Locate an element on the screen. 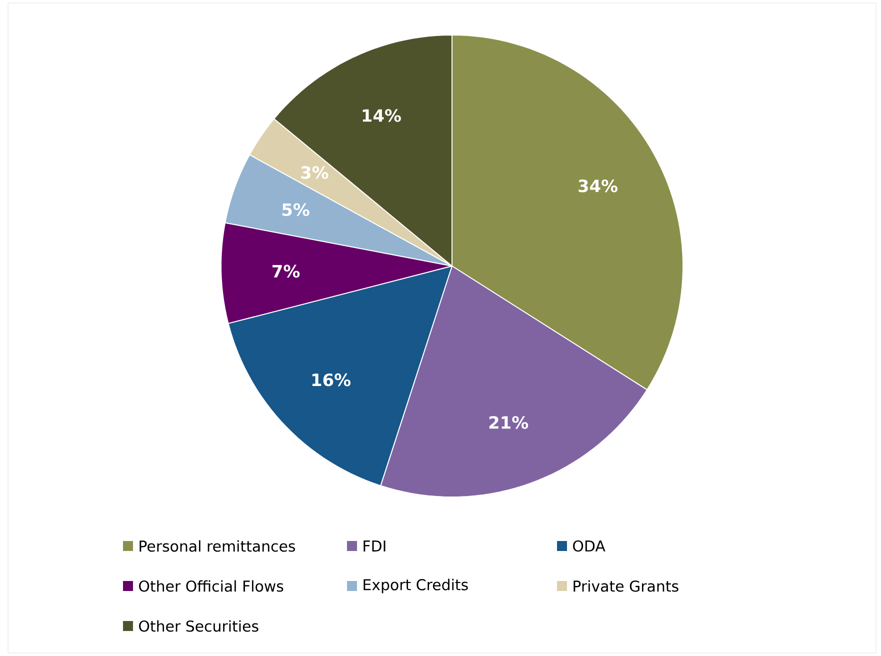 Image resolution: width=881 pixels, height=656 pixels. data-label: 7% is located at coordinates (286, 271).